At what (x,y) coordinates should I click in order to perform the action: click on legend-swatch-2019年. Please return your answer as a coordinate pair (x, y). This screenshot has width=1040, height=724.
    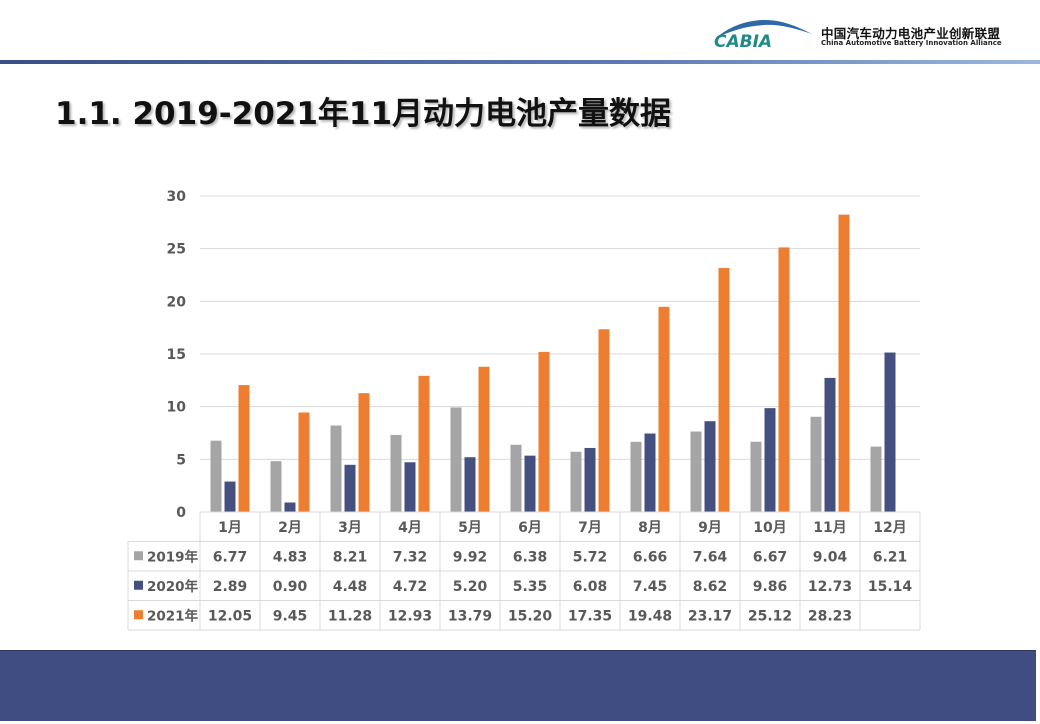
    Looking at the image, I should click on (138, 556).